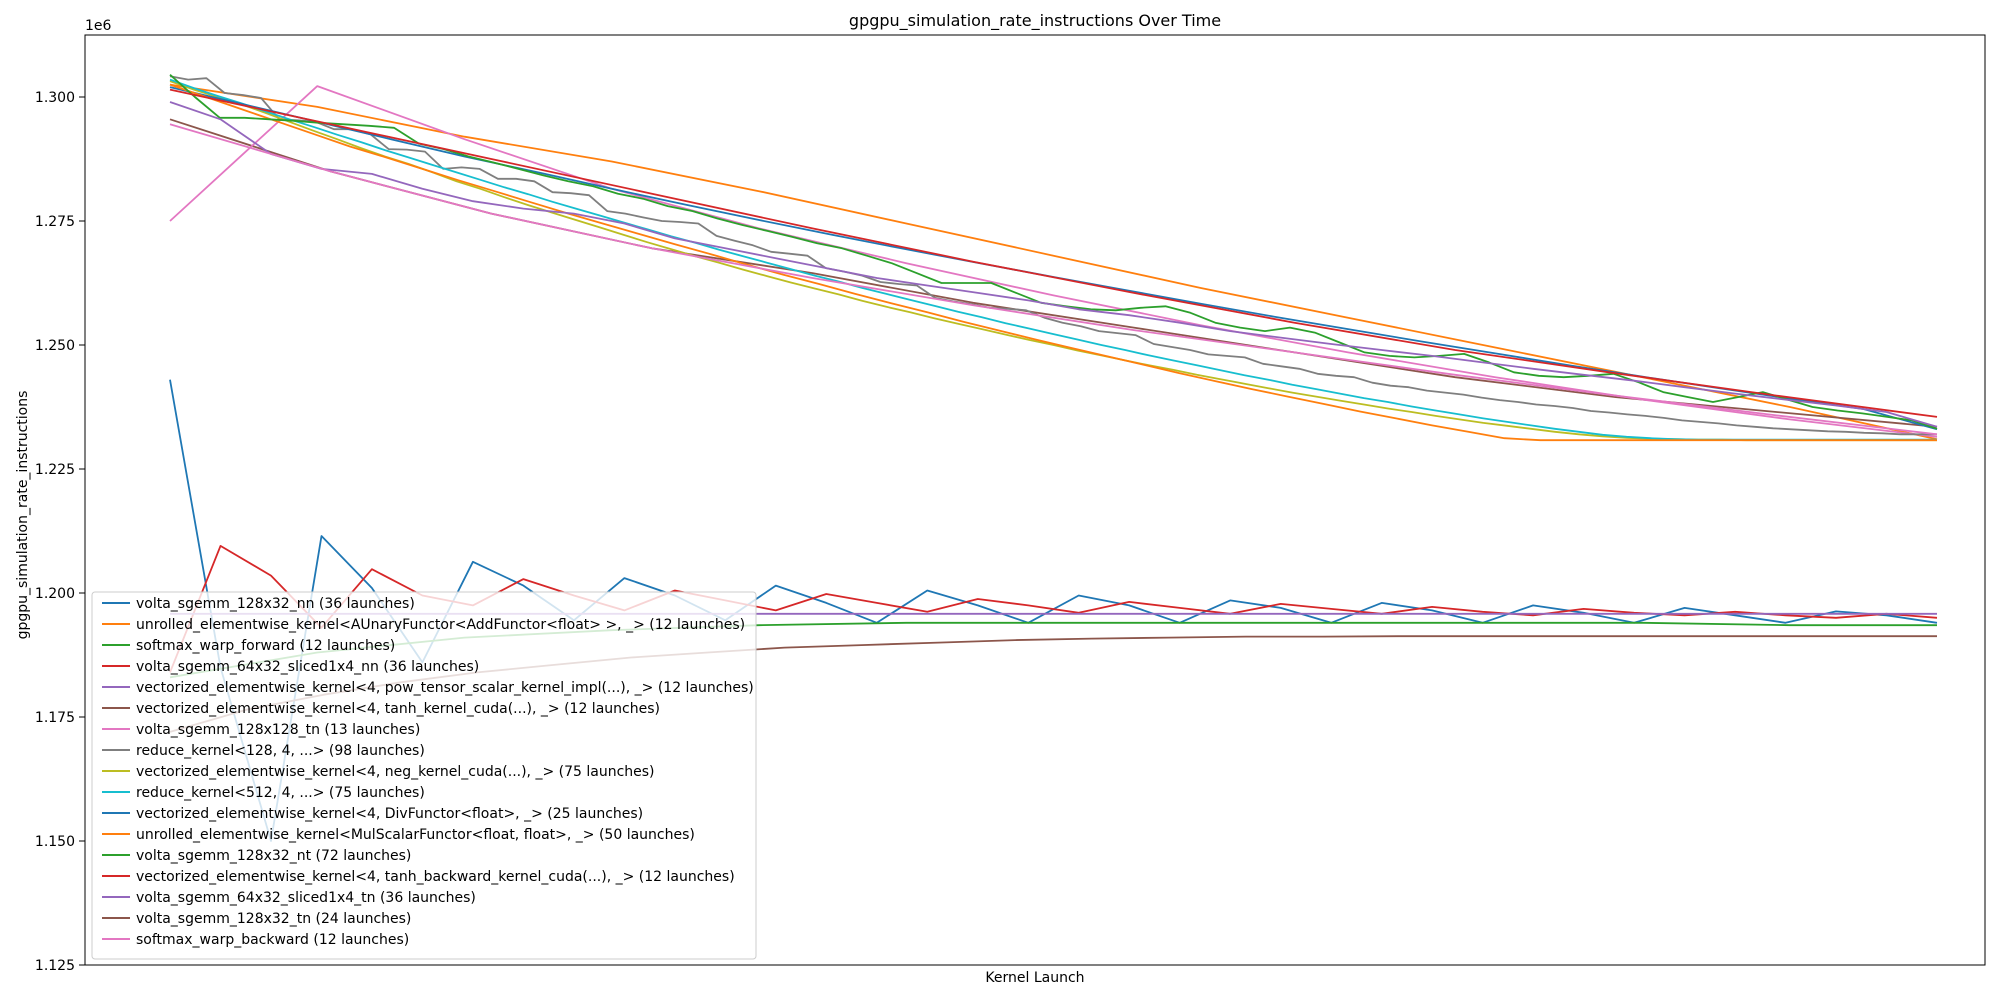  What do you see at coordinates (280, 751) in the screenshot?
I see `legend-label: reduce_kernel<128, 4, ...> (98 launches)` at bounding box center [280, 751].